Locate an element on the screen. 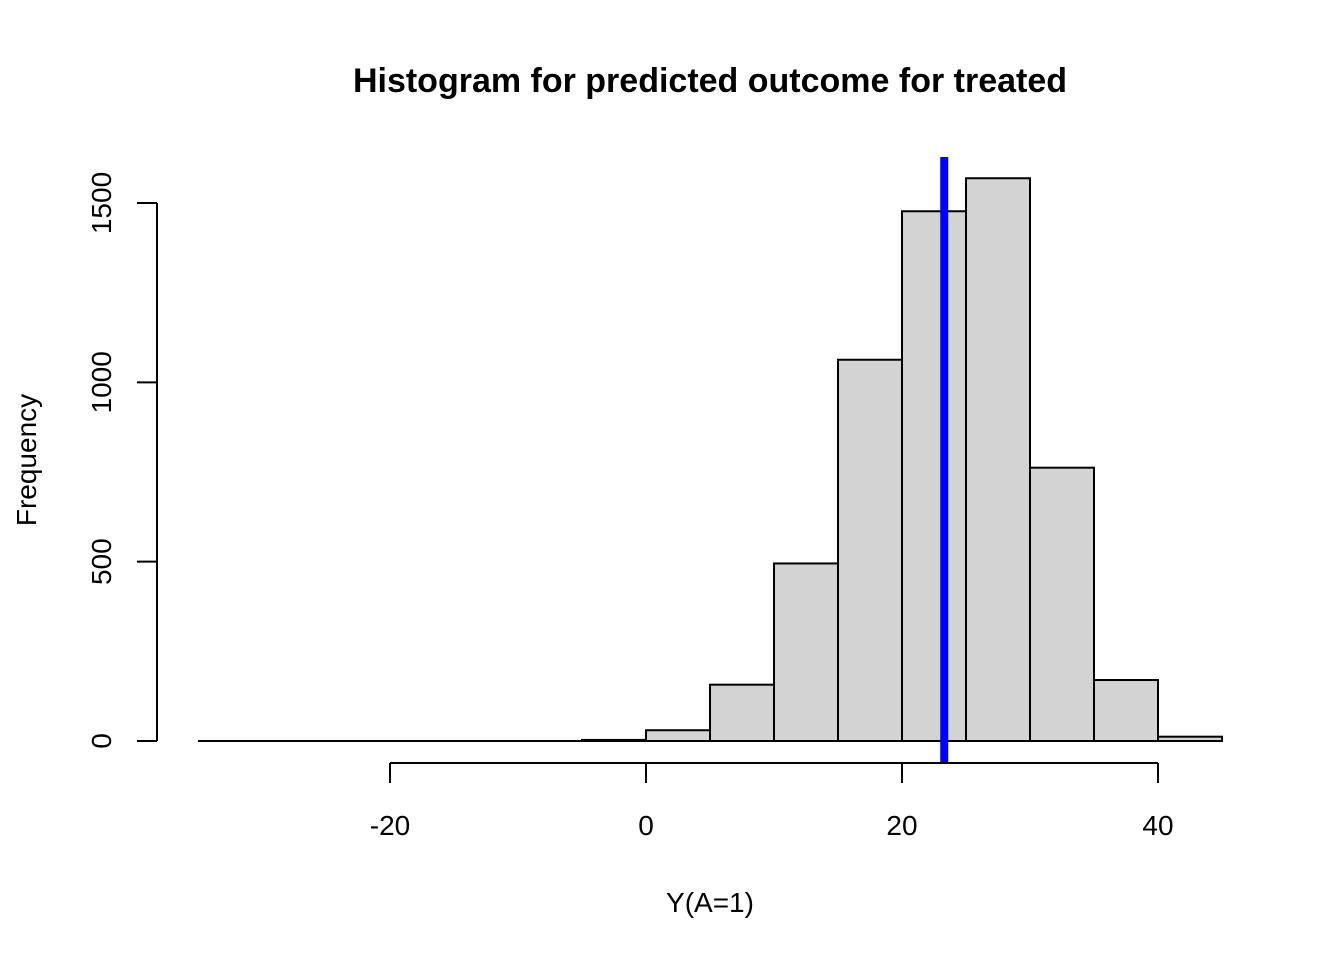  y-tick-label: 1000 is located at coordinates (101, 382).